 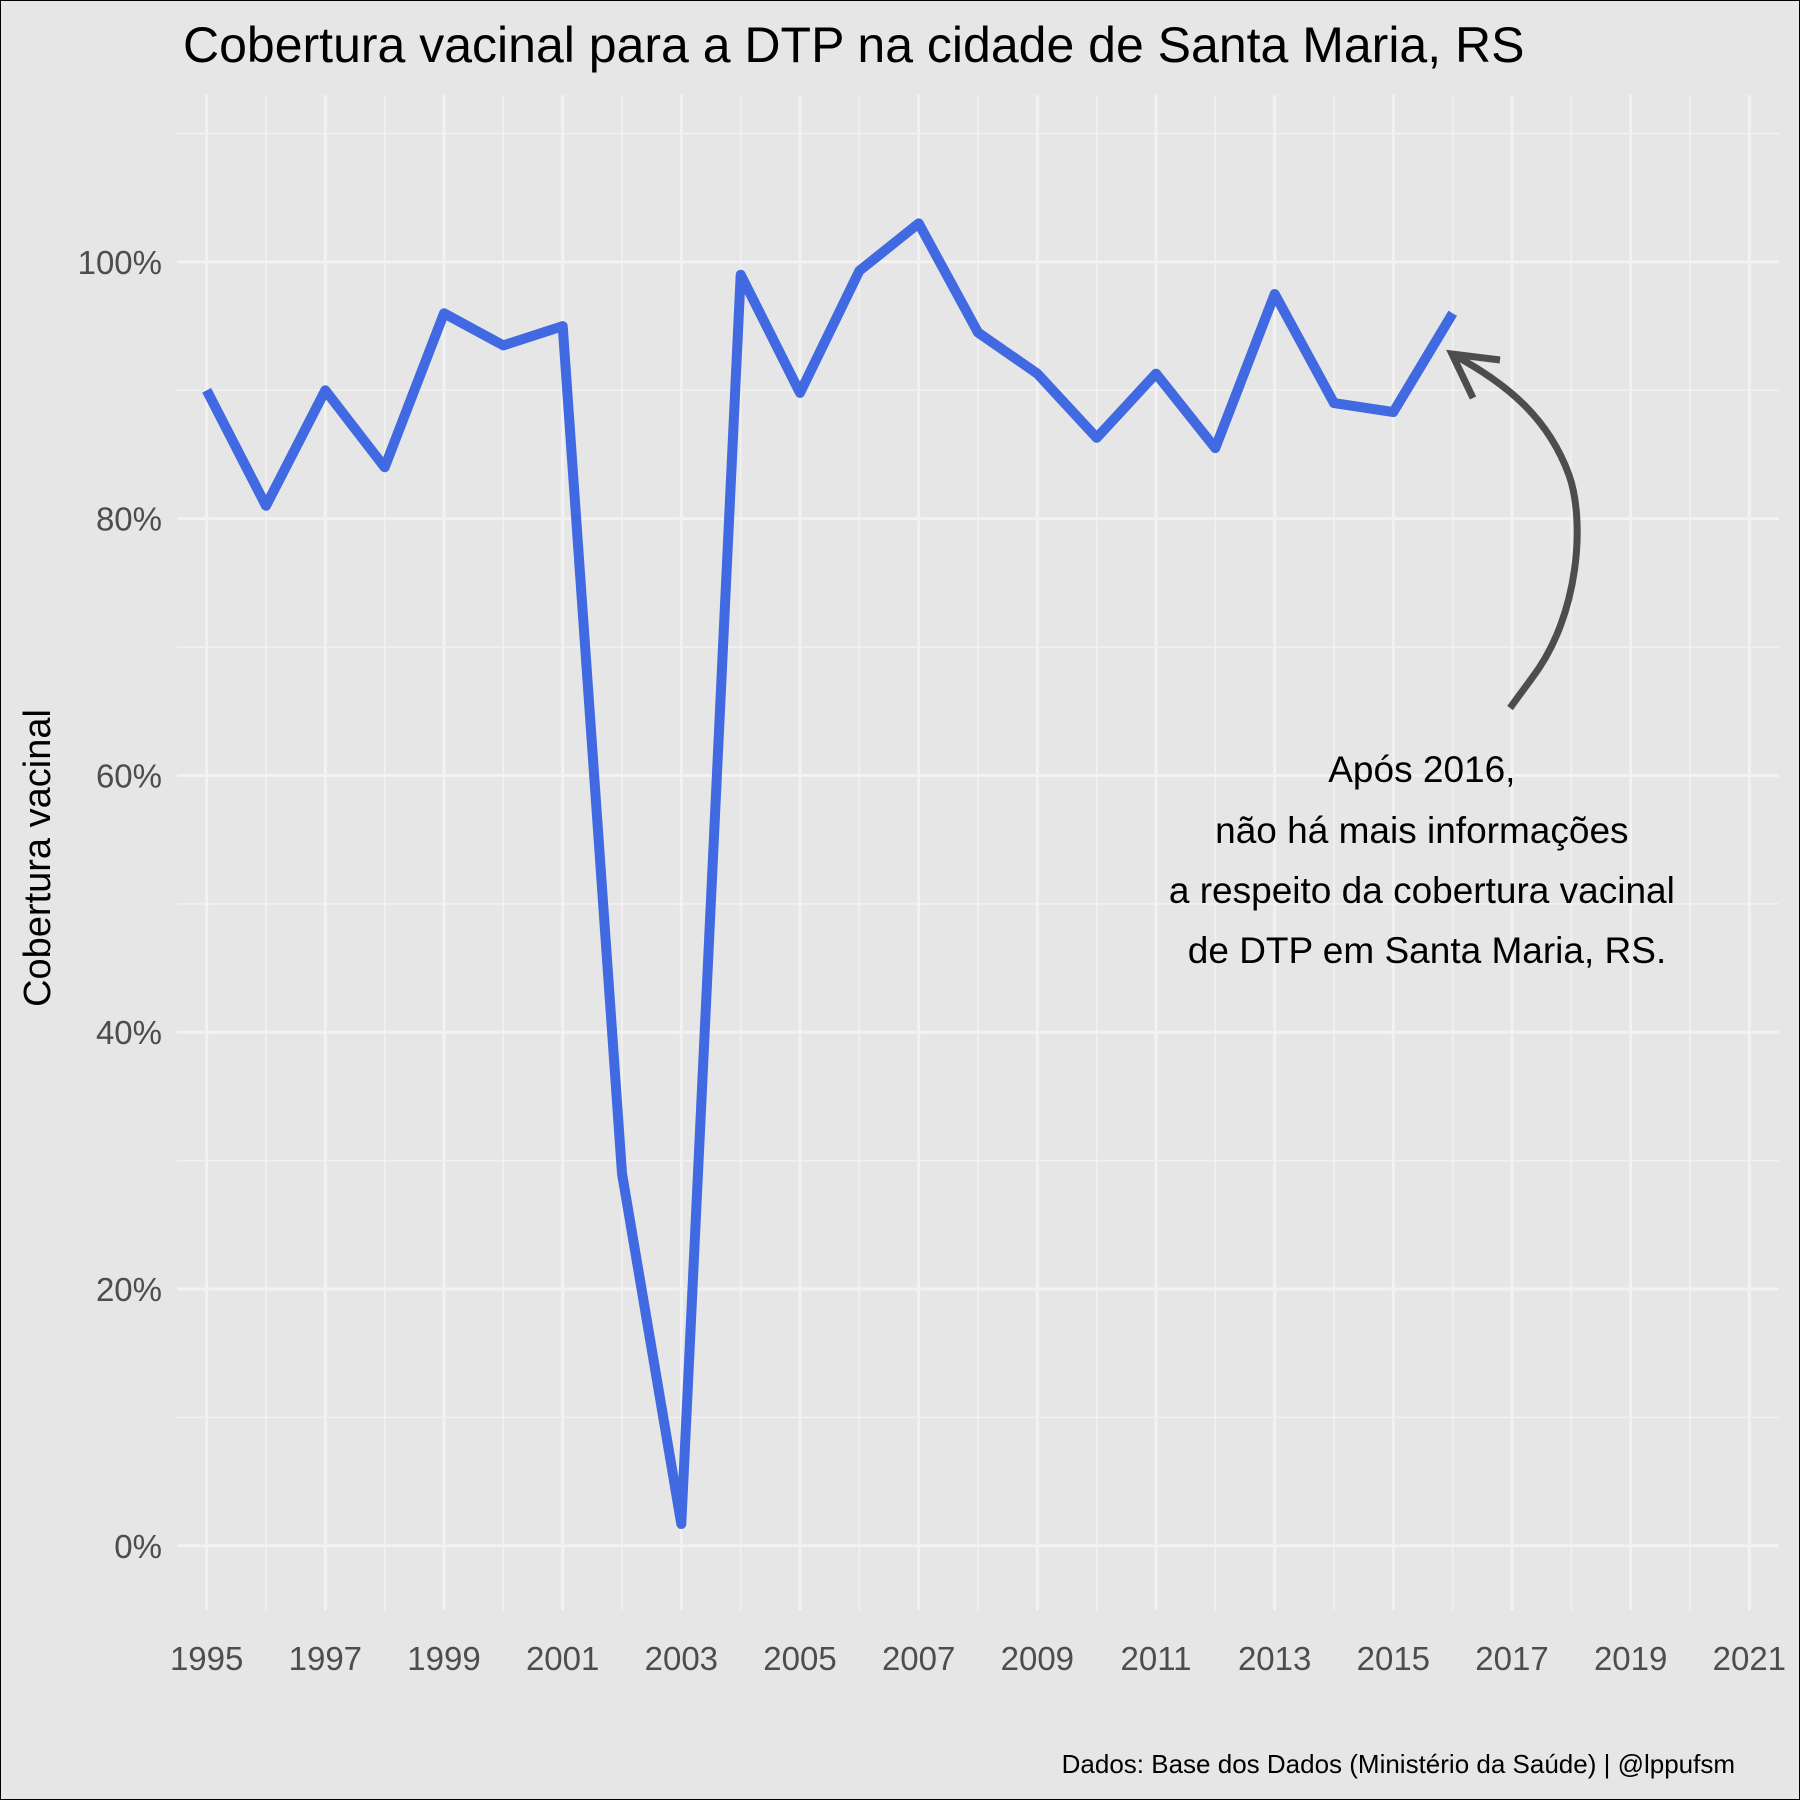 I want to click on y-tick-label: 40%, so click(x=129, y=1032).